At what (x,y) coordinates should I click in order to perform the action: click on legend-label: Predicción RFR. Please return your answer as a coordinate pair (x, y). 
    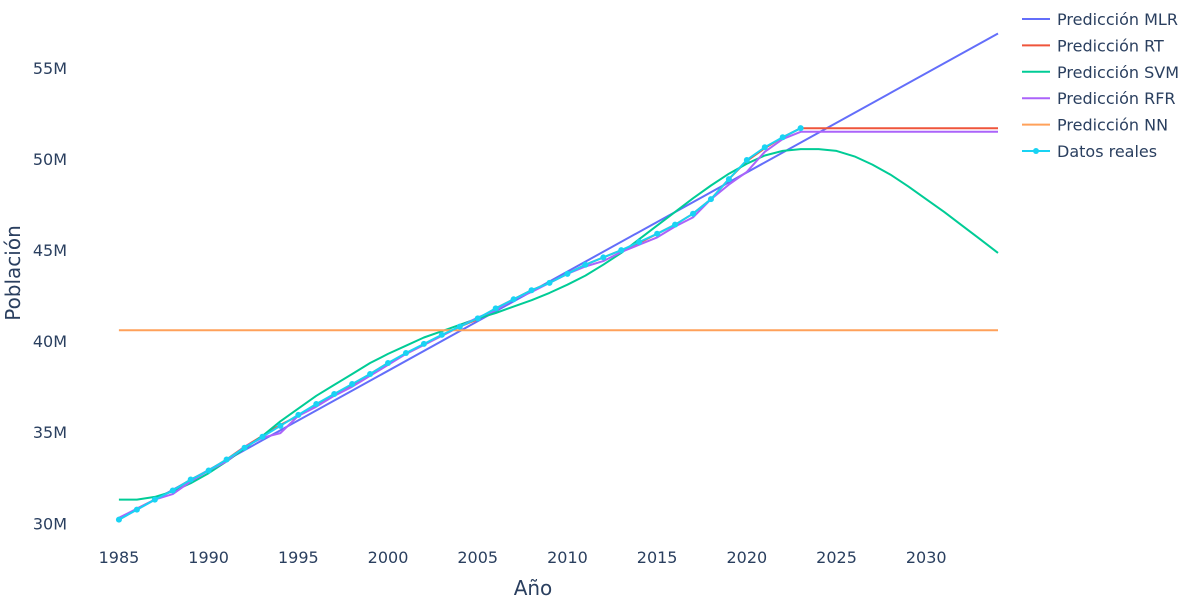
    Looking at the image, I should click on (1116, 98).